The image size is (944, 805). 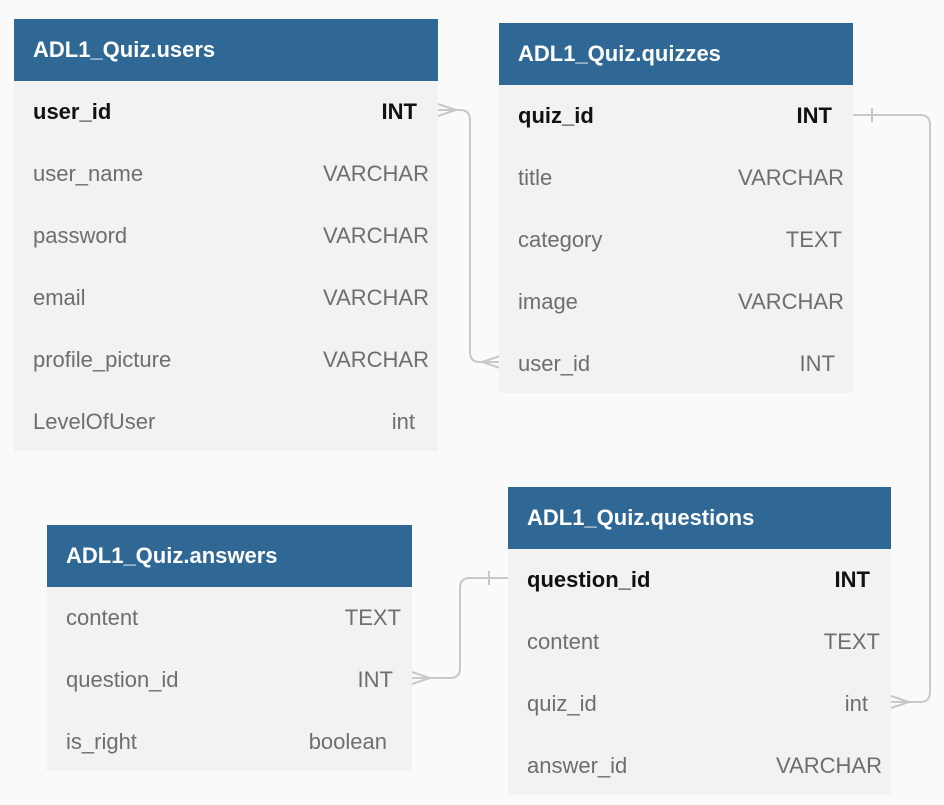 I want to click on column-name: profile_picture, so click(x=102, y=359).